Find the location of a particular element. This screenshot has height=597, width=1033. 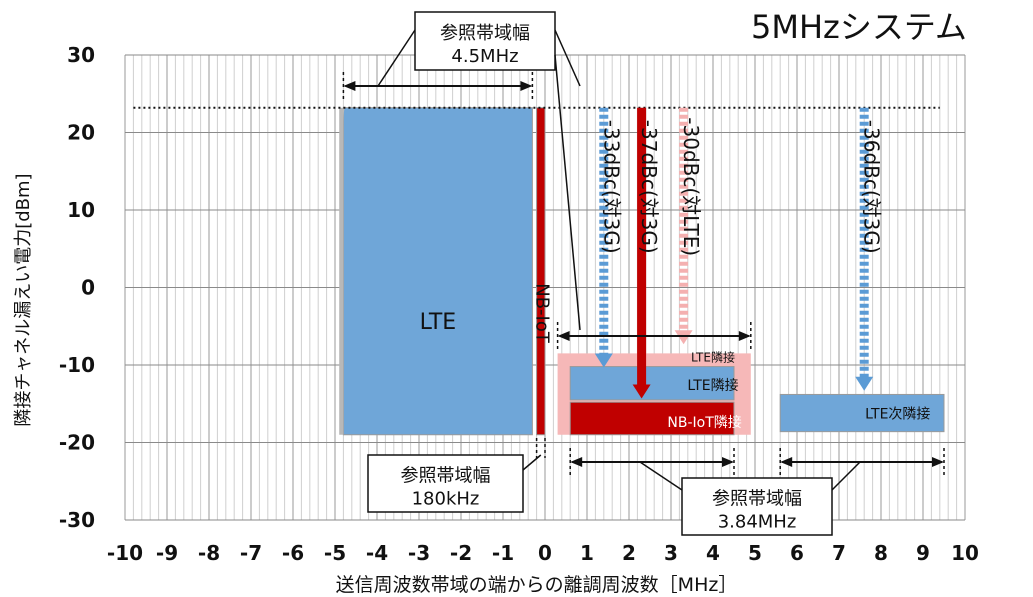

lte-adjacent-label-outer: LTE隣接 is located at coordinates (713, 357).